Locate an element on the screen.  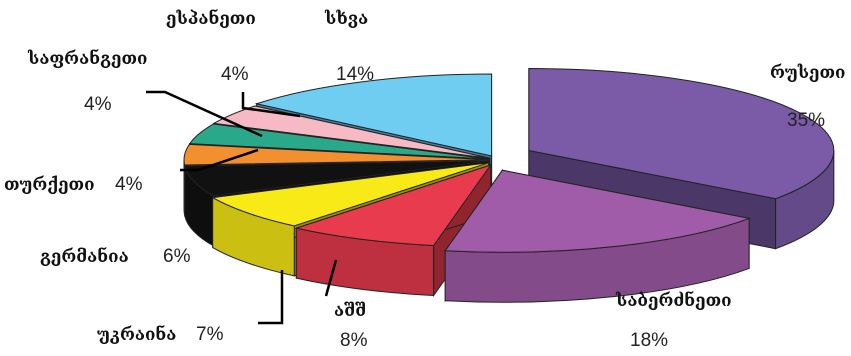
leader-line-usa is located at coordinates (331, 278).